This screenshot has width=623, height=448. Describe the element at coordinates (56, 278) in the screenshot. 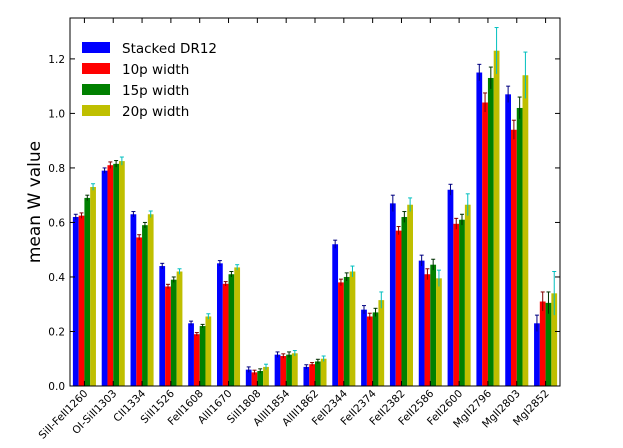

I see `y-tick-label-2: 0.4` at that location.